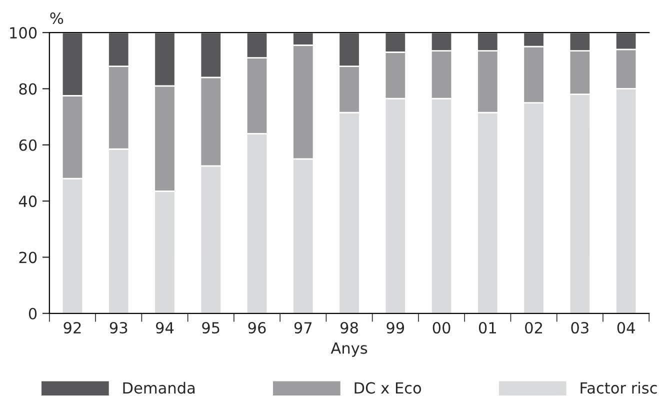 This screenshot has width=659, height=407. Describe the element at coordinates (349, 349) in the screenshot. I see `x-axis-title: Anys` at that location.